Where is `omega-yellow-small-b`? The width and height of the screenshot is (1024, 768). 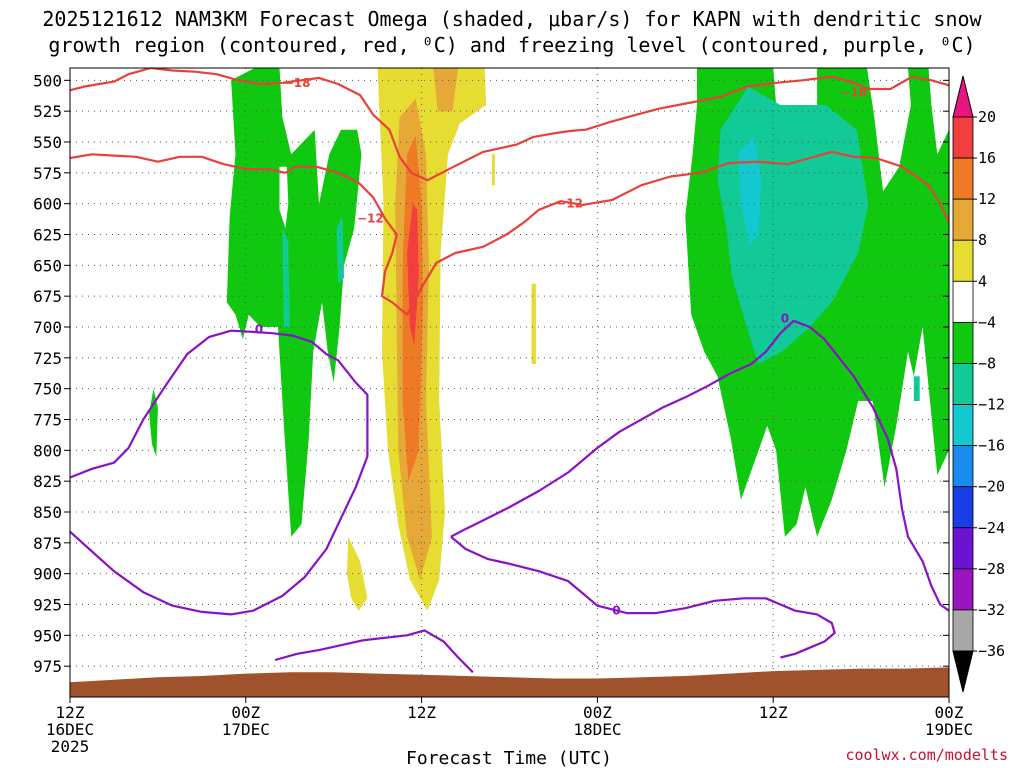 omega-yellow-small-b is located at coordinates (493, 170).